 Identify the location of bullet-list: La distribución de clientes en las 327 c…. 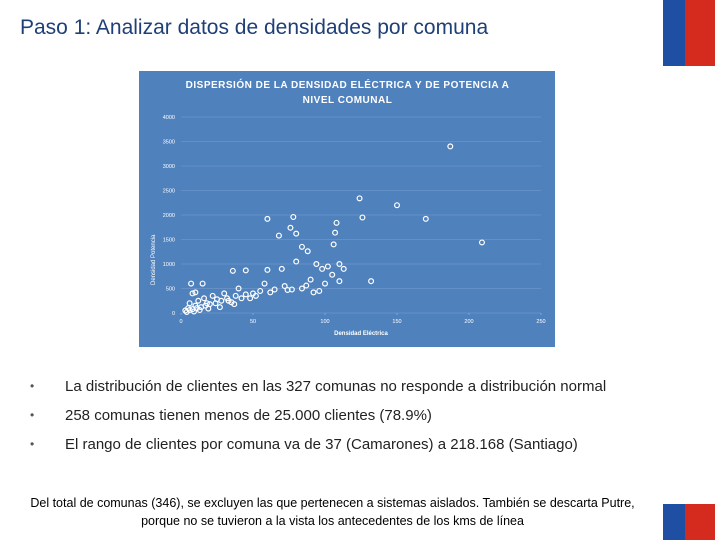
(337, 419).